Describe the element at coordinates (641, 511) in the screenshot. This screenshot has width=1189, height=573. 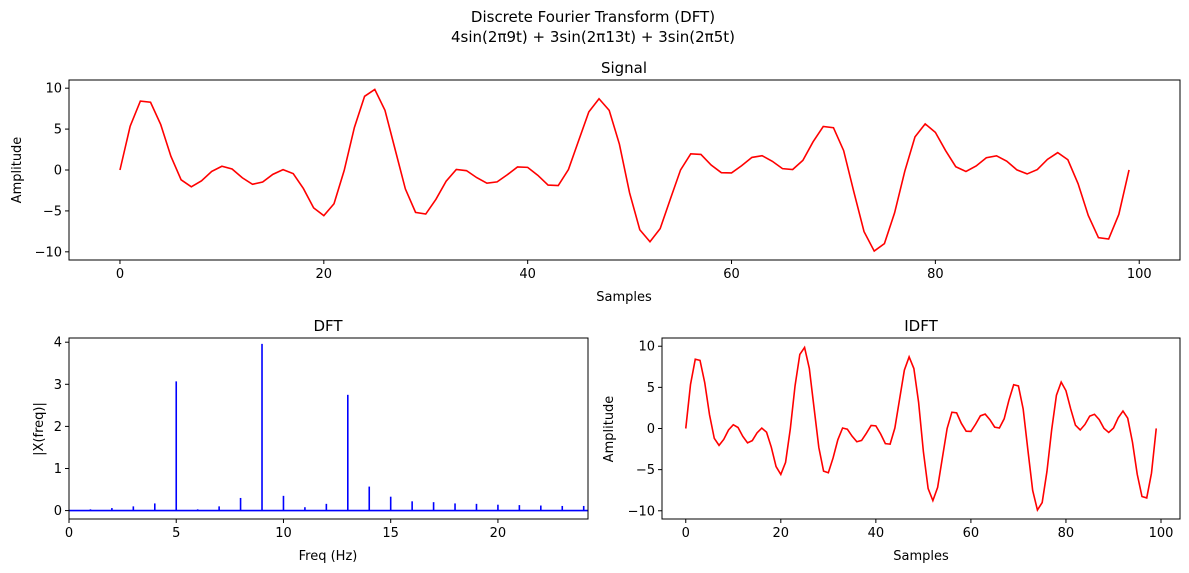
I see `idft-y-tick-label: −10` at that location.